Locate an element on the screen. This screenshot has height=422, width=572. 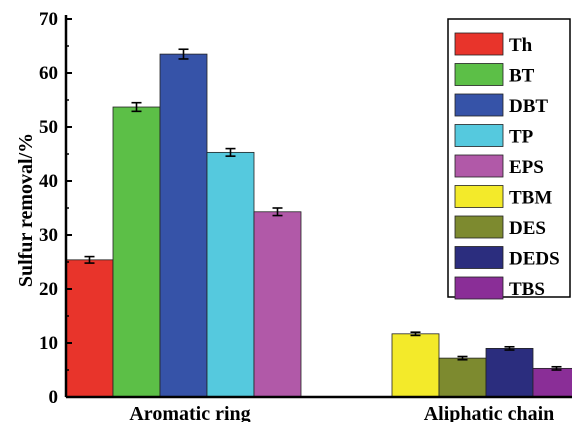
bar-des is located at coordinates (462, 377).